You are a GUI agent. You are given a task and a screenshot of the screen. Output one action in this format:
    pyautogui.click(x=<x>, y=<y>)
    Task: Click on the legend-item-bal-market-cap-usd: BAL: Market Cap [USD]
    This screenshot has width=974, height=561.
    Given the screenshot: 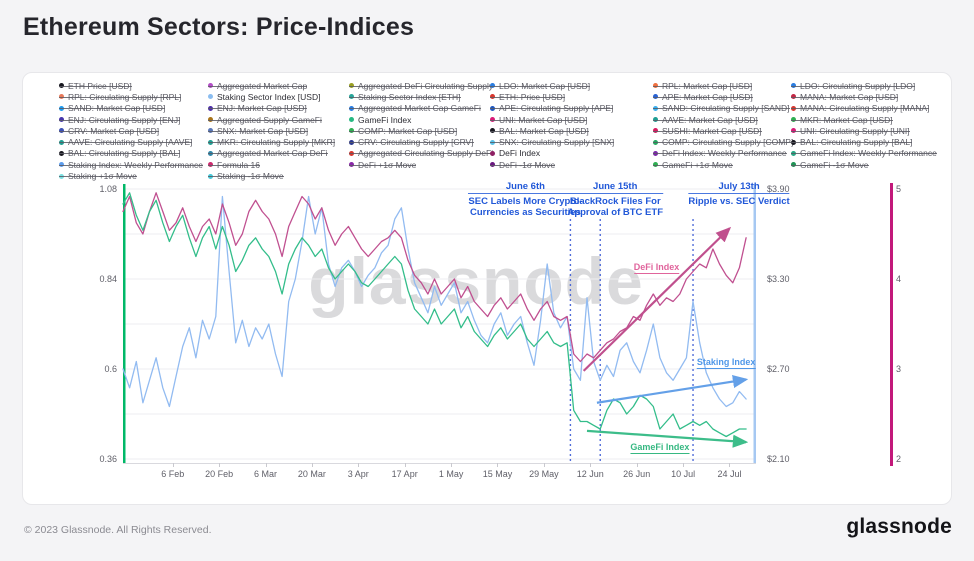 What is the action you would take?
    pyautogui.click(x=539, y=130)
    